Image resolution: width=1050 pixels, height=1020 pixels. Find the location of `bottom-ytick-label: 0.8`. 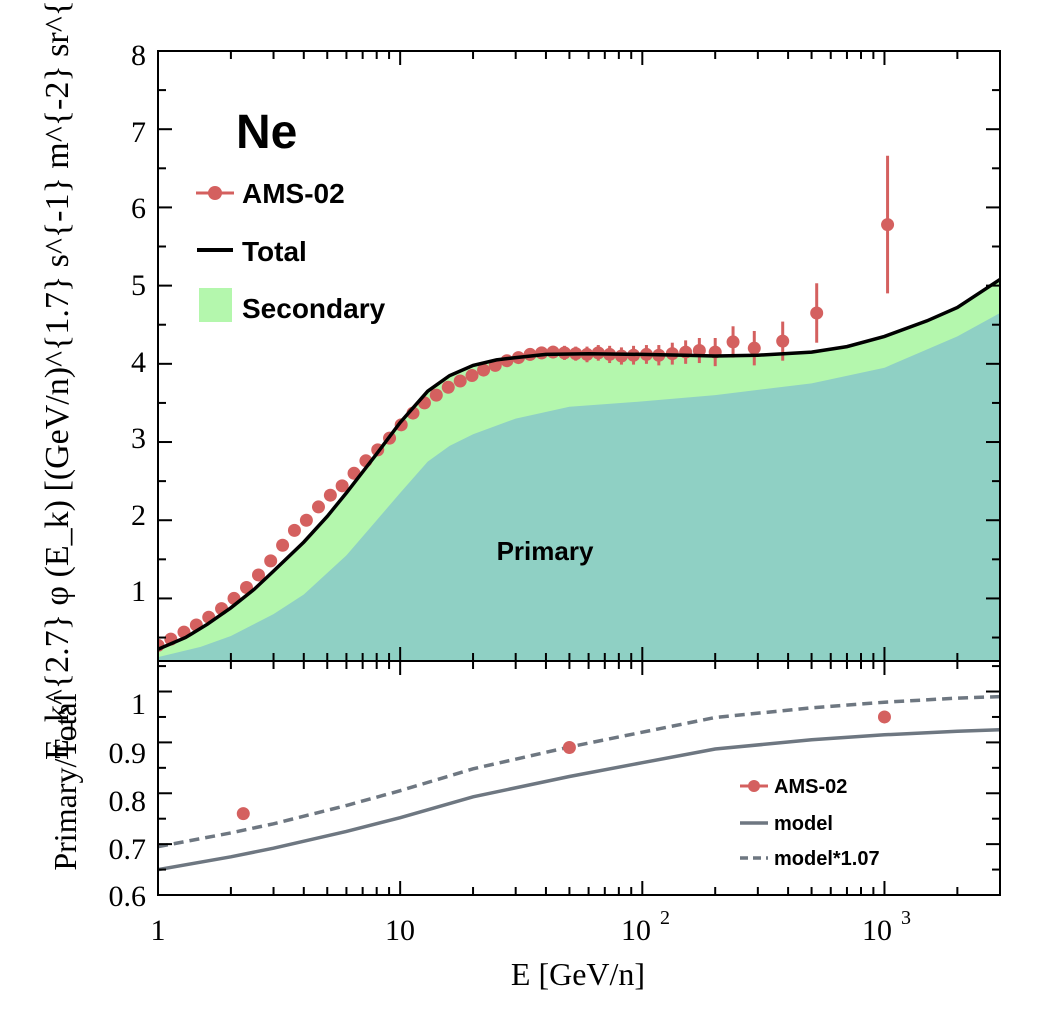

bottom-ytick-label: 0.8 is located at coordinates (128, 801).